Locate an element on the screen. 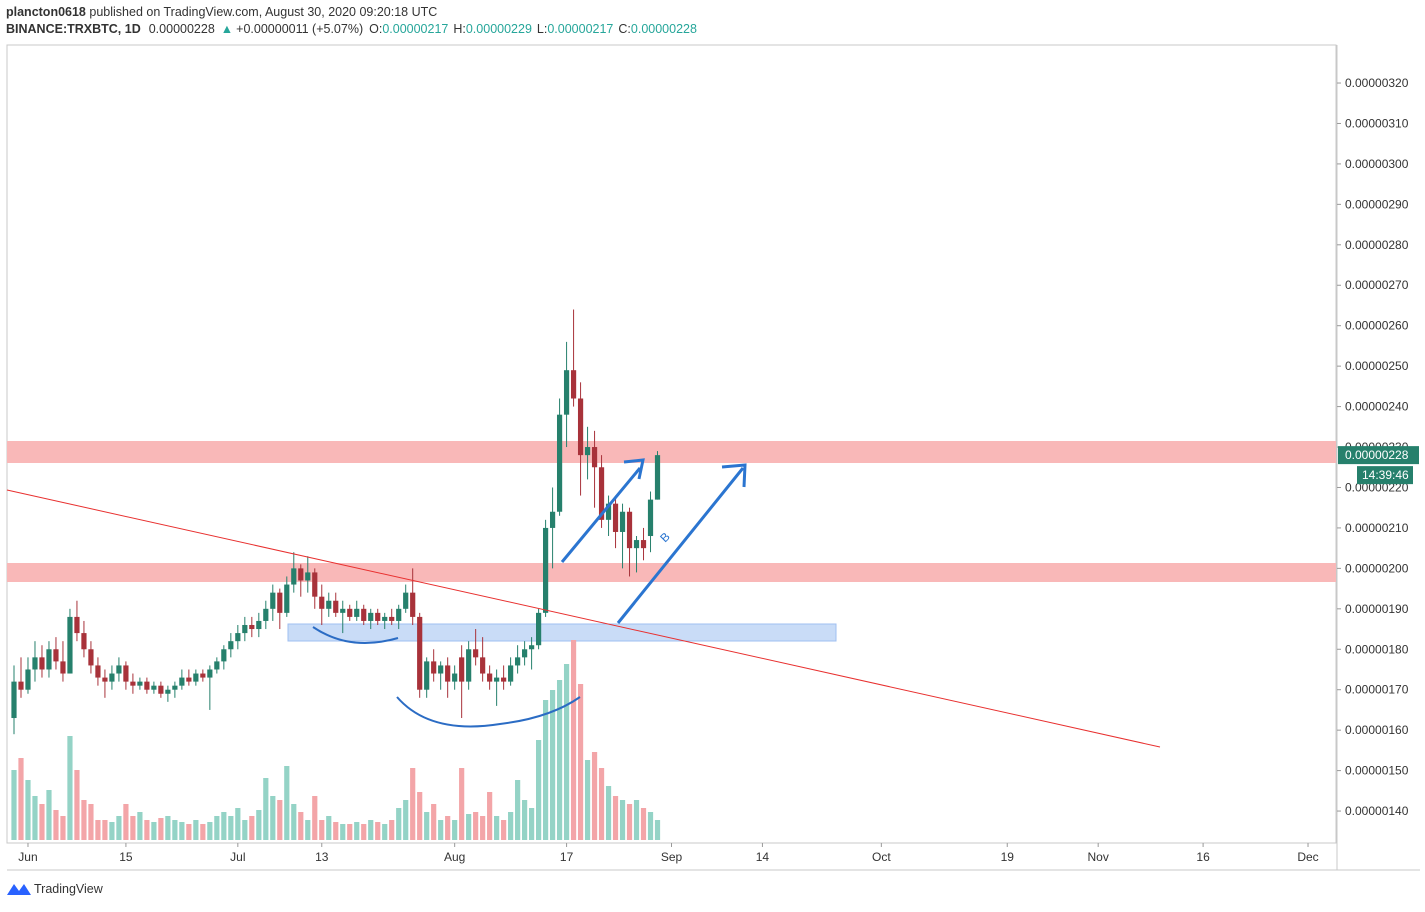 The image size is (1425, 912). change: +0.00000011 (+5.07%) is located at coordinates (299, 29).